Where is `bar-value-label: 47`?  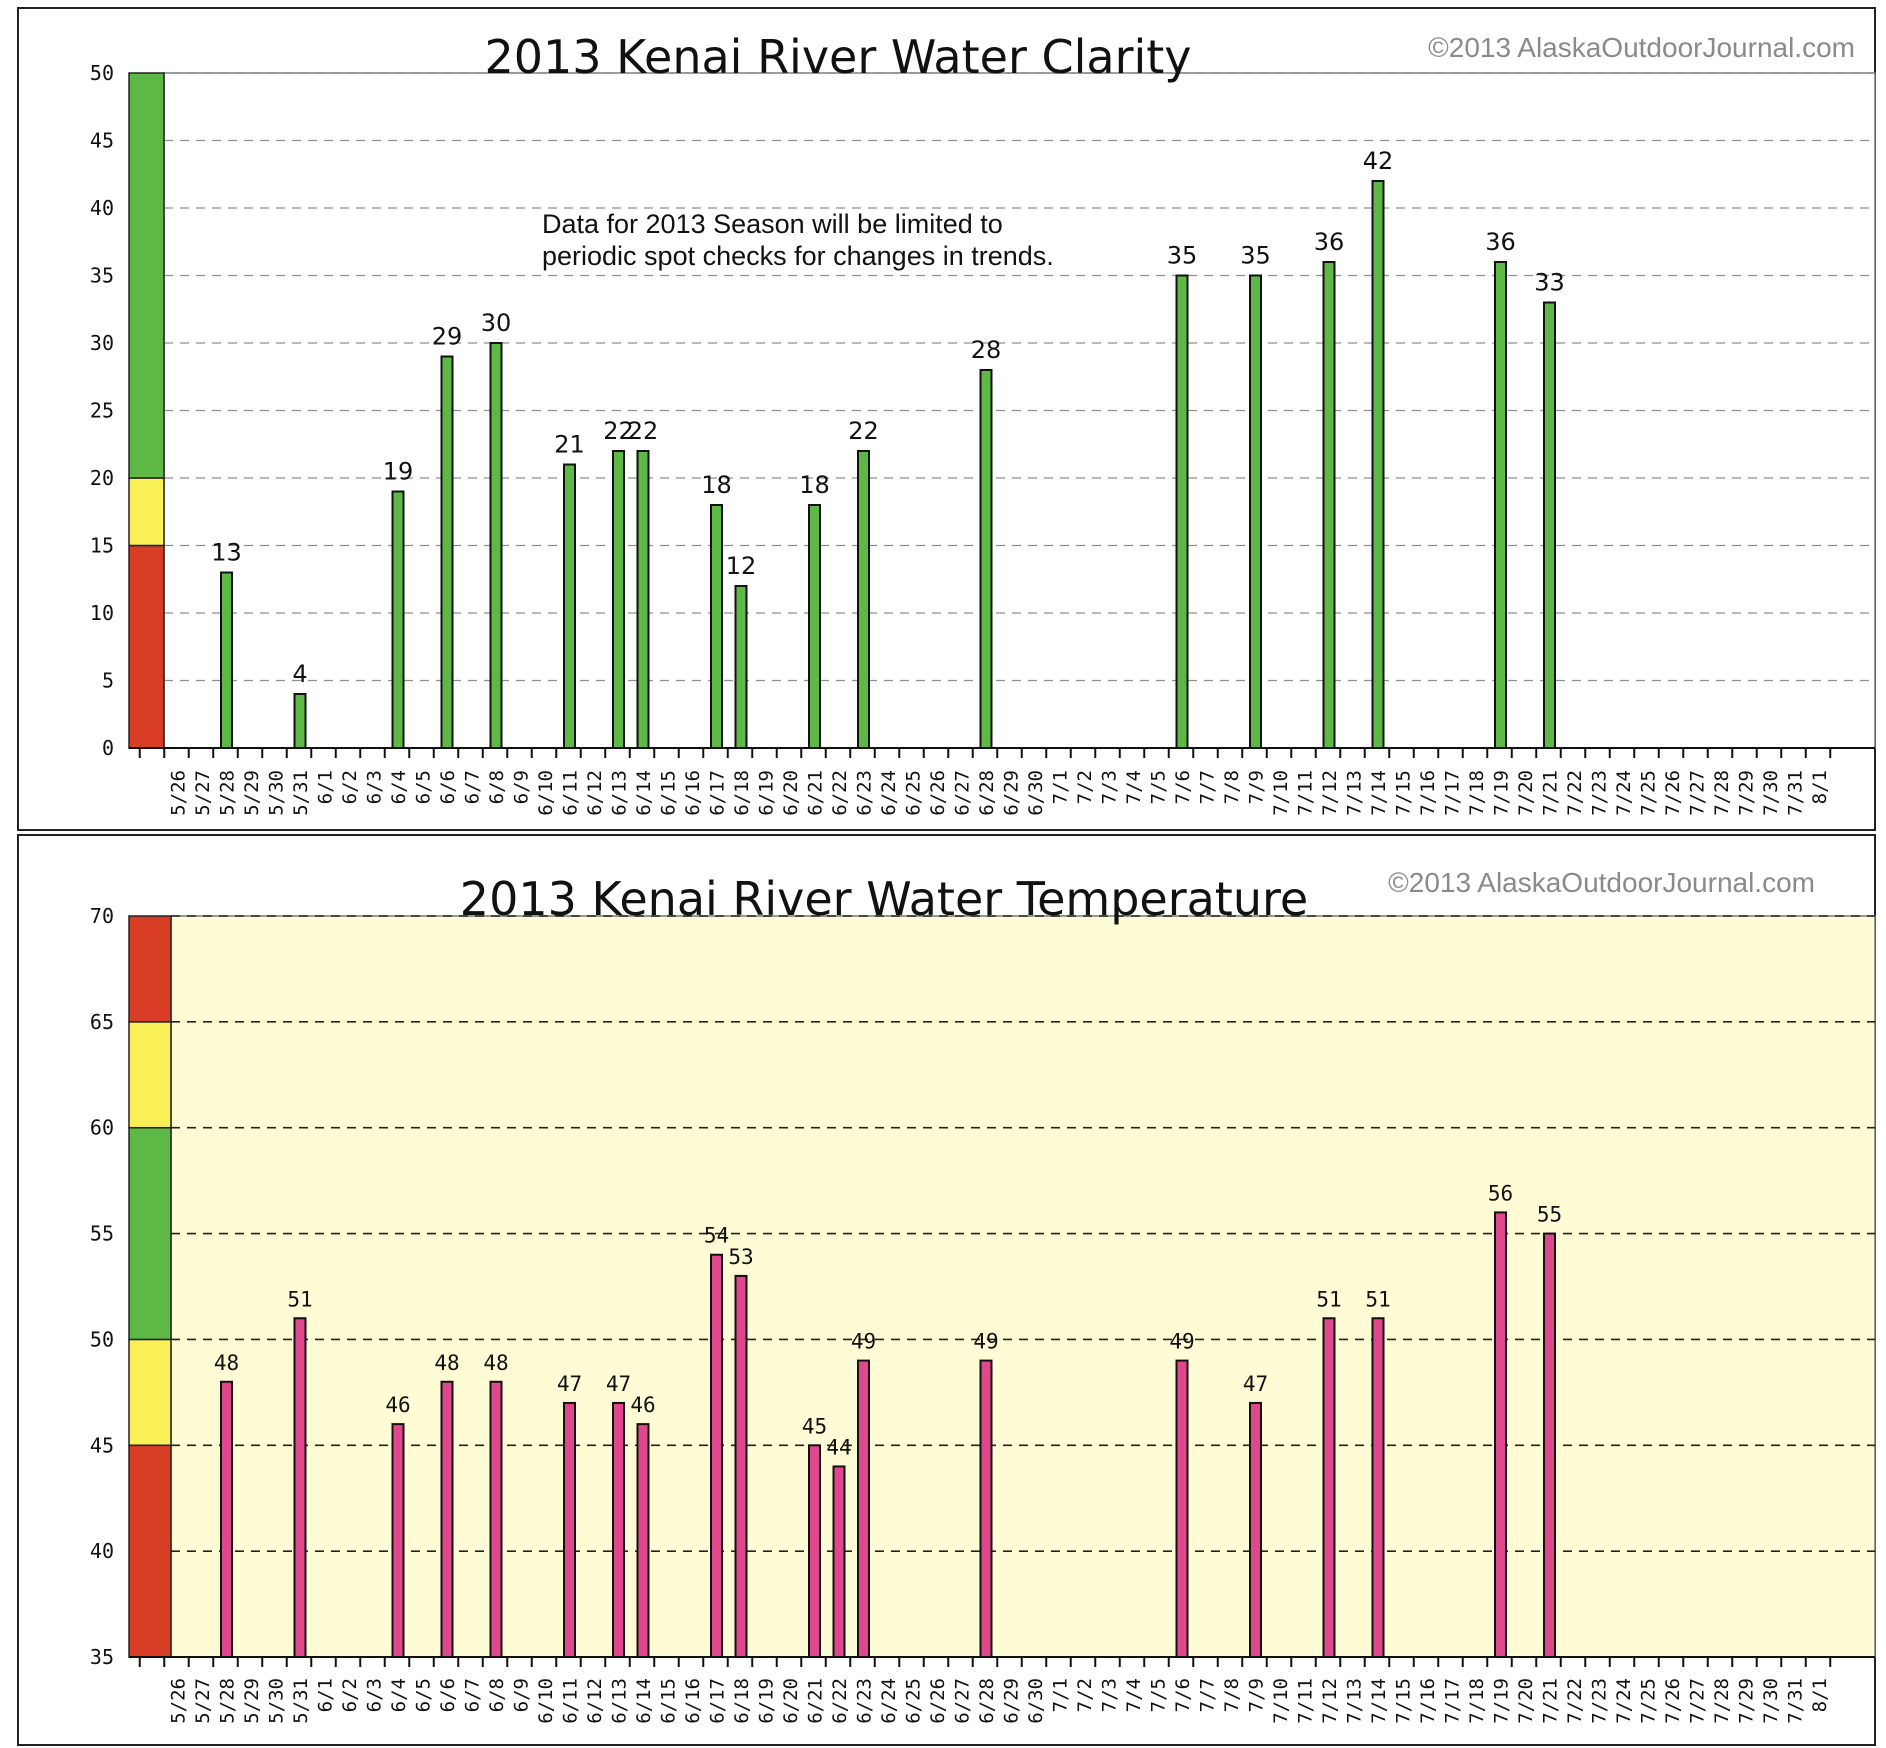
bar-value-label: 47 is located at coordinates (618, 1384).